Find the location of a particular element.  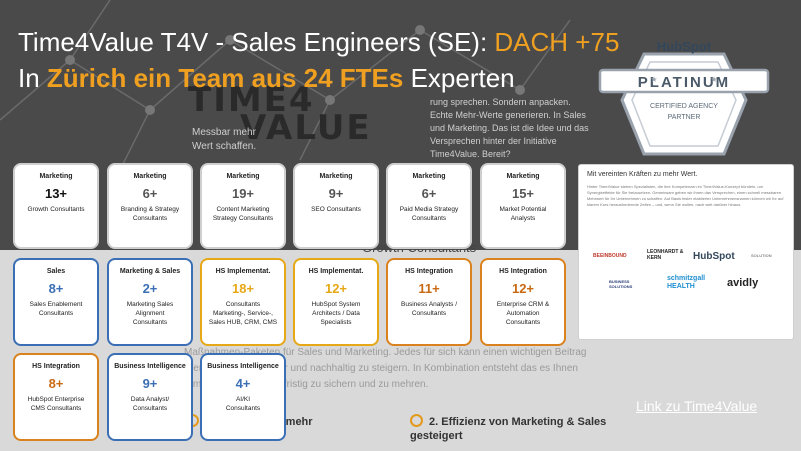

card-count: 13+ is located at coordinates (56, 193).